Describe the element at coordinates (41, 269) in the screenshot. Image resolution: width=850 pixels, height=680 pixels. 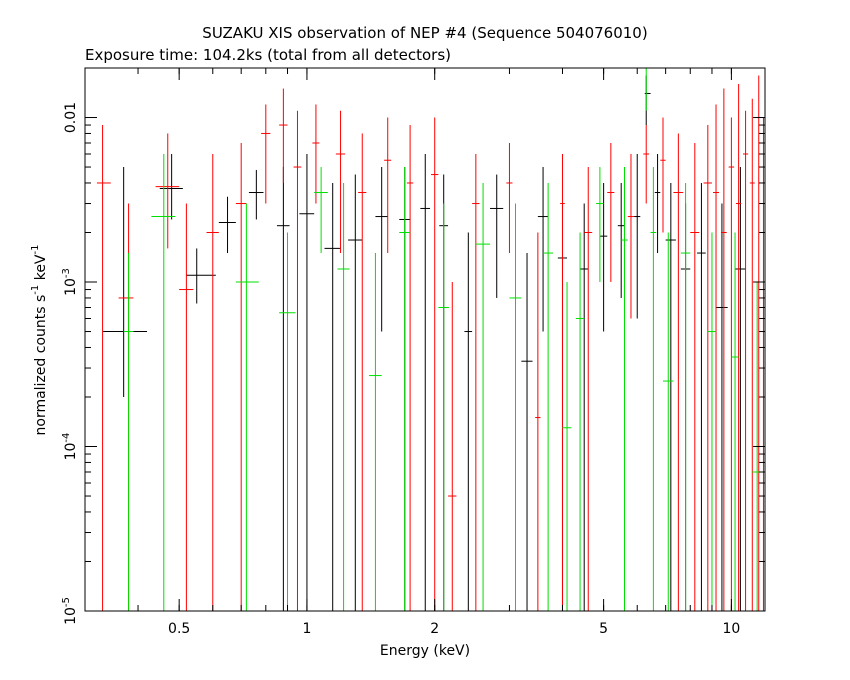
I see `y-axis-label-part-2: keV` at that location.